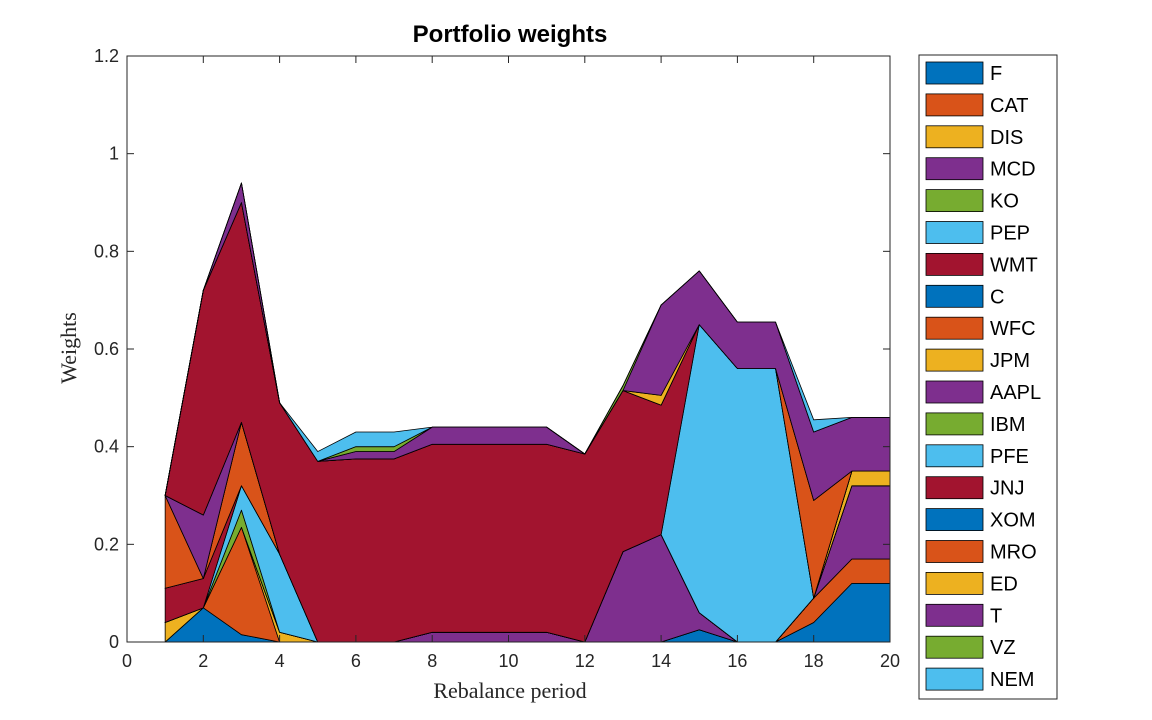 Image resolution: width=1152 pixels, height=720 pixels. I want to click on legend-label-jpm: JPM, so click(1010, 361).